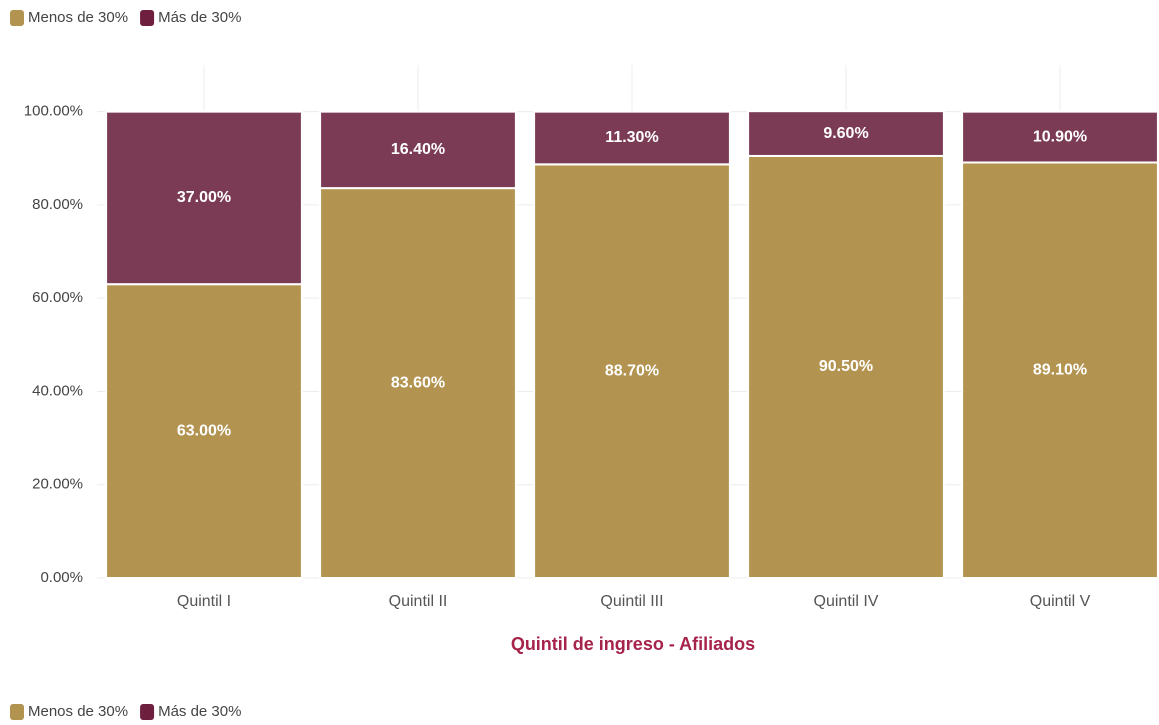  I want to click on value-label: 89.10%, so click(1060, 369).